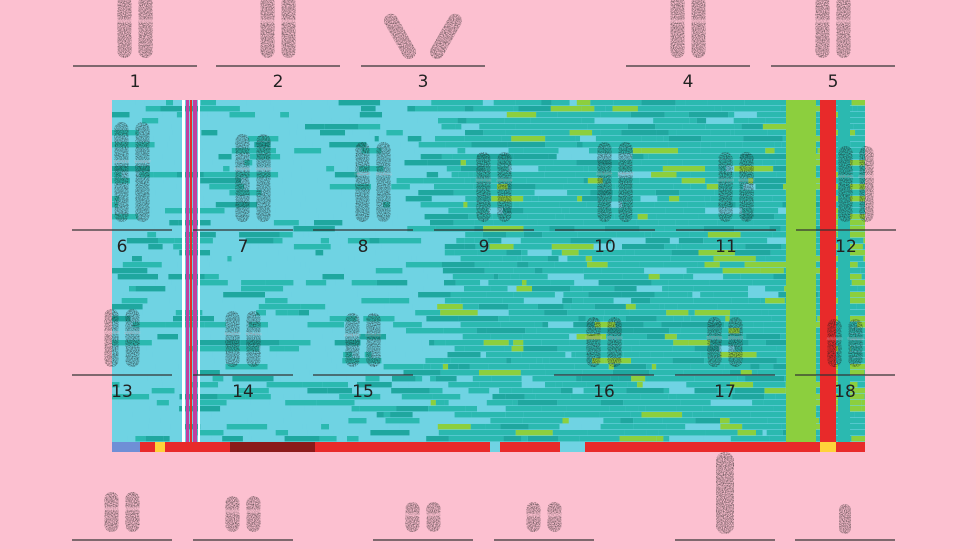  Describe the element at coordinates (135, 82) in the screenshot. I see `chromosome-number-label: 1` at that location.